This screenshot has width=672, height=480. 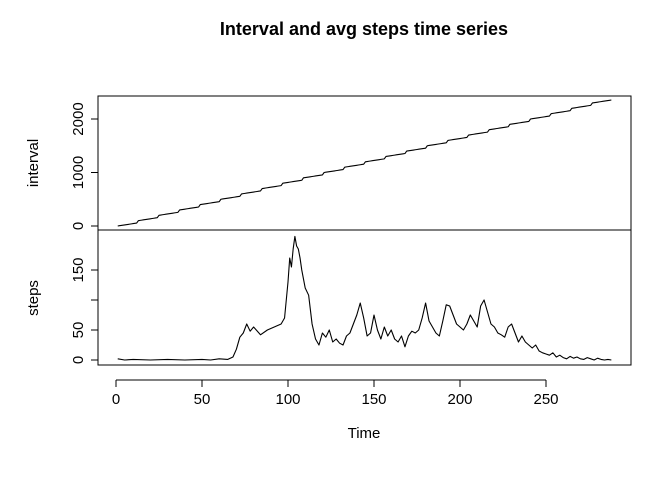 What do you see at coordinates (364, 433) in the screenshot?
I see `x-axis-label: Time` at bounding box center [364, 433].